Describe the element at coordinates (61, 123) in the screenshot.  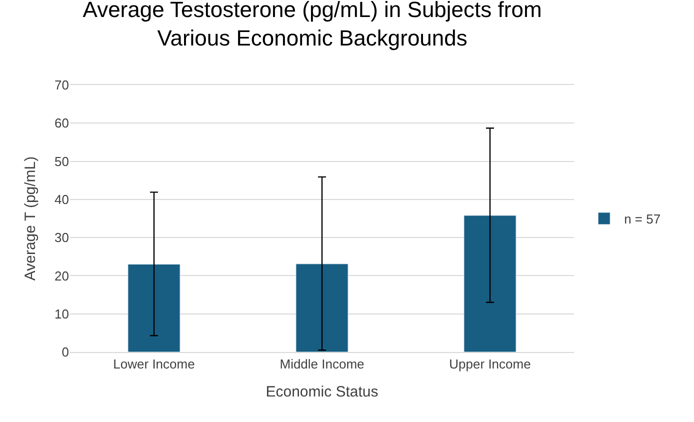
I see `y-tick-label: 60` at that location.